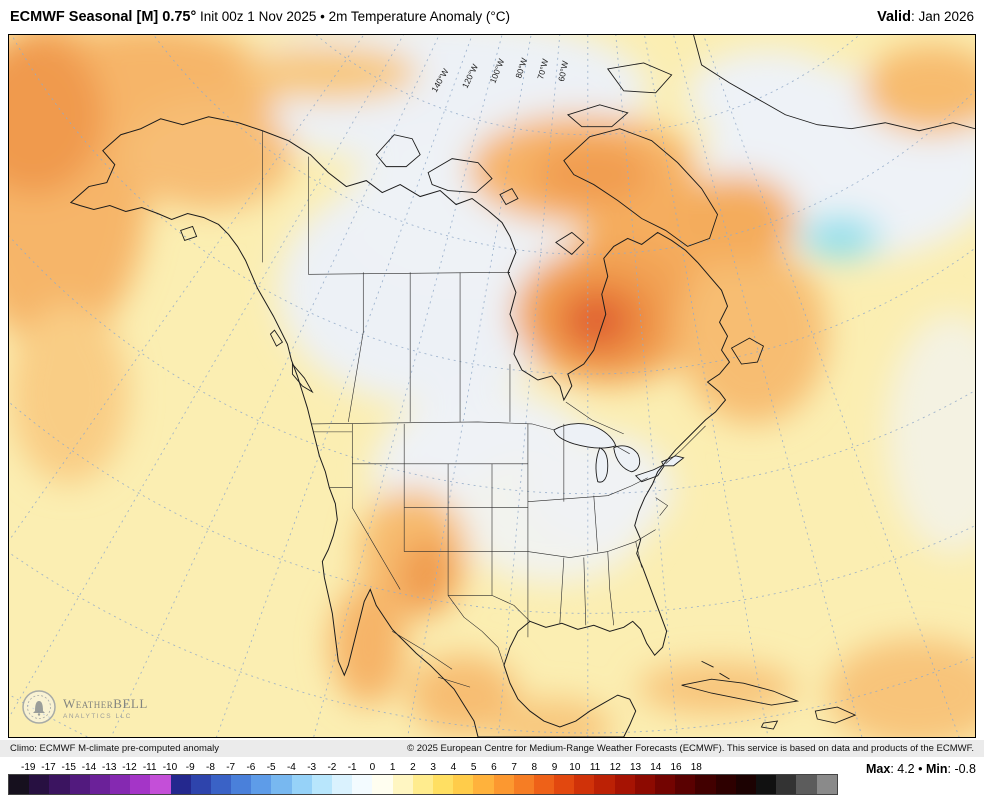 This screenshot has width=984, height=808. Describe the element at coordinates (696, 767) in the screenshot. I see `colorbar-tick-label: 18` at that location.